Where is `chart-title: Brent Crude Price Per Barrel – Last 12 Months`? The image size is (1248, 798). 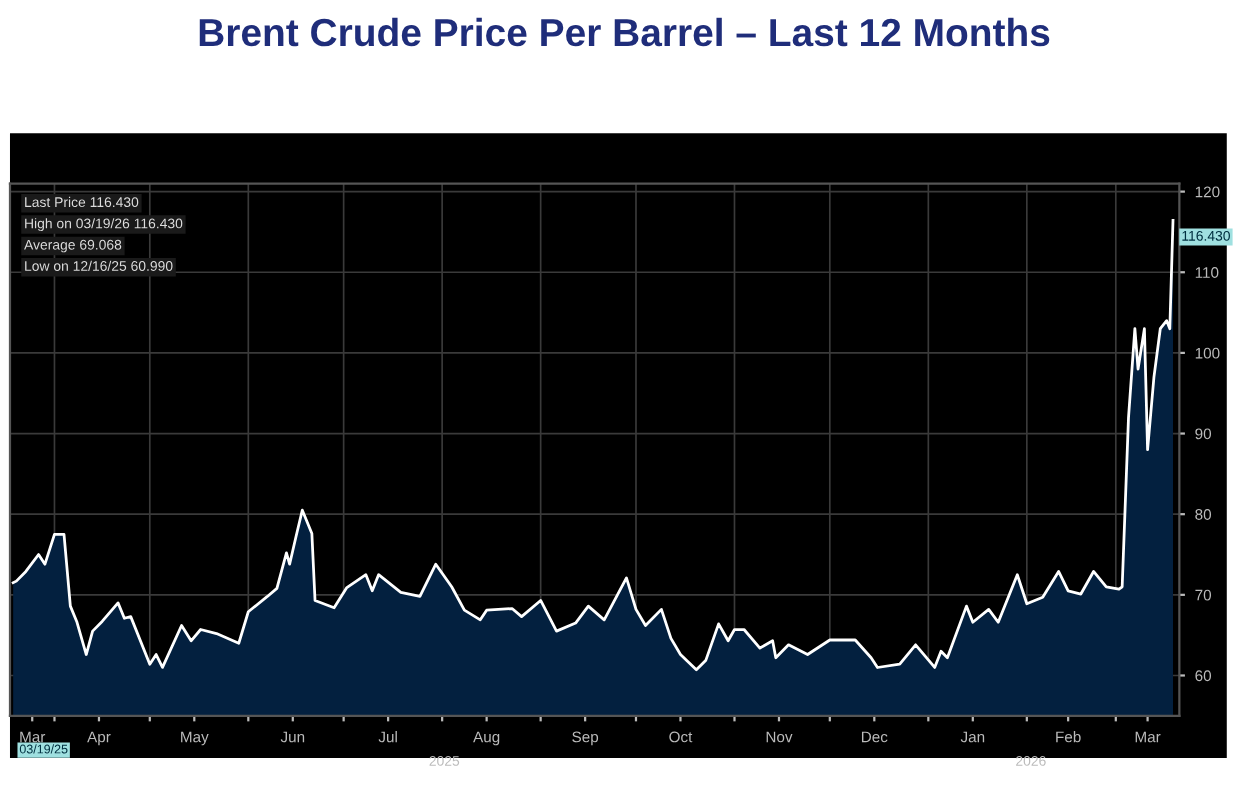
chart-title: Brent Crude Price Per Barrel – Last 12 Months is located at coordinates (624, 32).